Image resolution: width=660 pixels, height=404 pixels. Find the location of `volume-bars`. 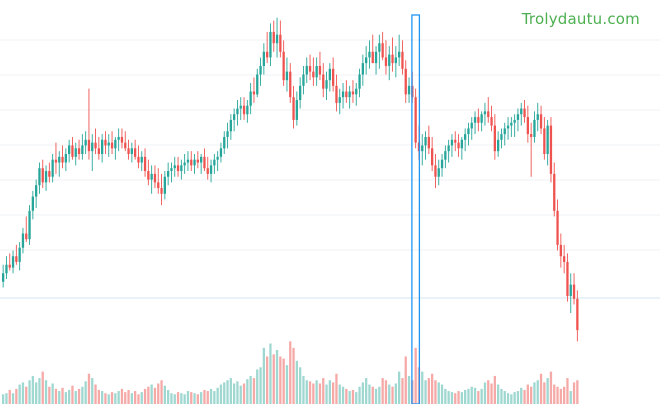

volume-bars is located at coordinates (290, 372).